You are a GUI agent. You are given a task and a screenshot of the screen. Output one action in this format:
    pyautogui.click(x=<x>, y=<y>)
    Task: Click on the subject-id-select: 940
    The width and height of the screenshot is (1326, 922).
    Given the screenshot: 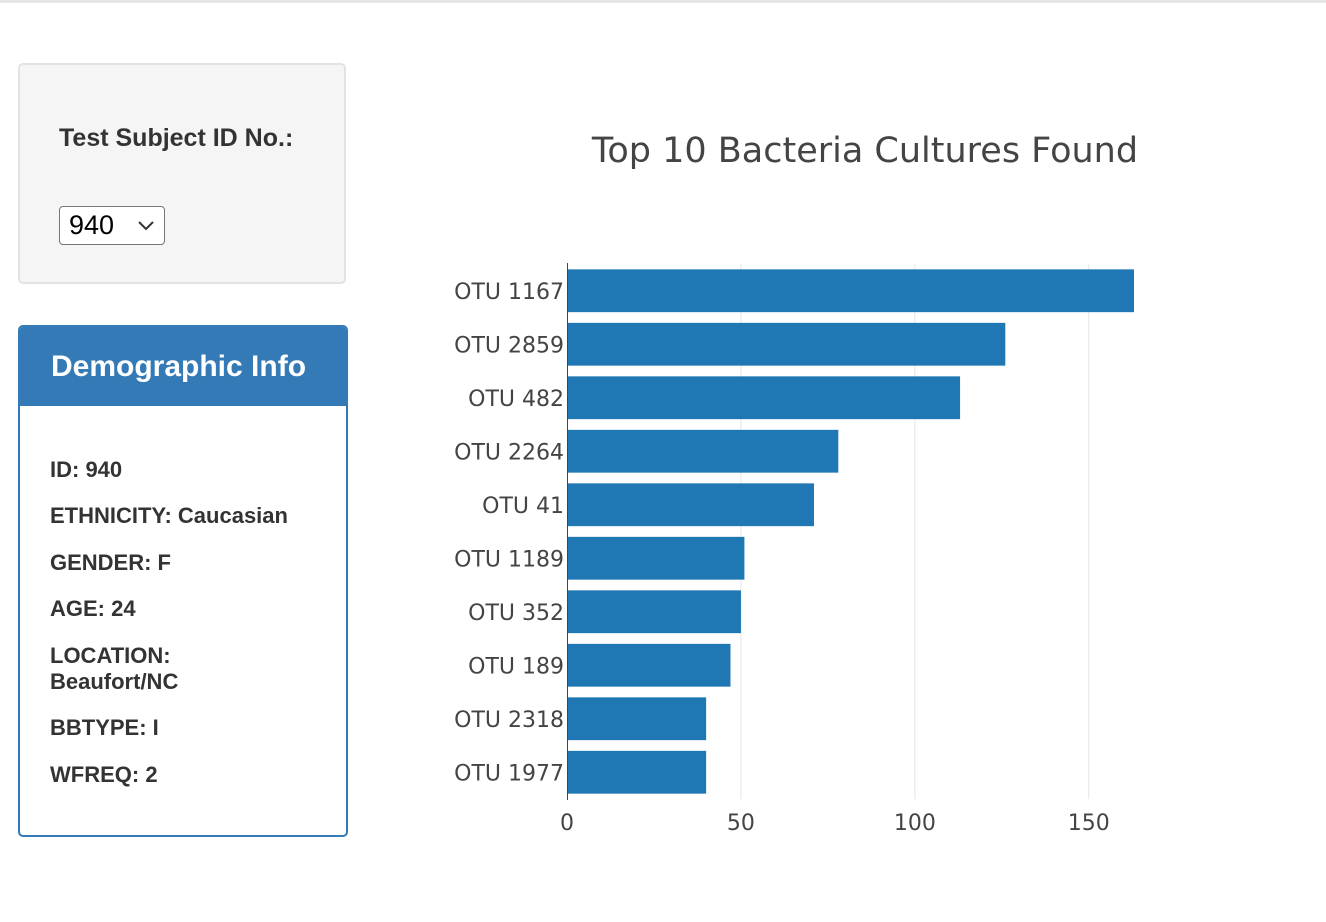 What is the action you would take?
    pyautogui.click(x=112, y=225)
    